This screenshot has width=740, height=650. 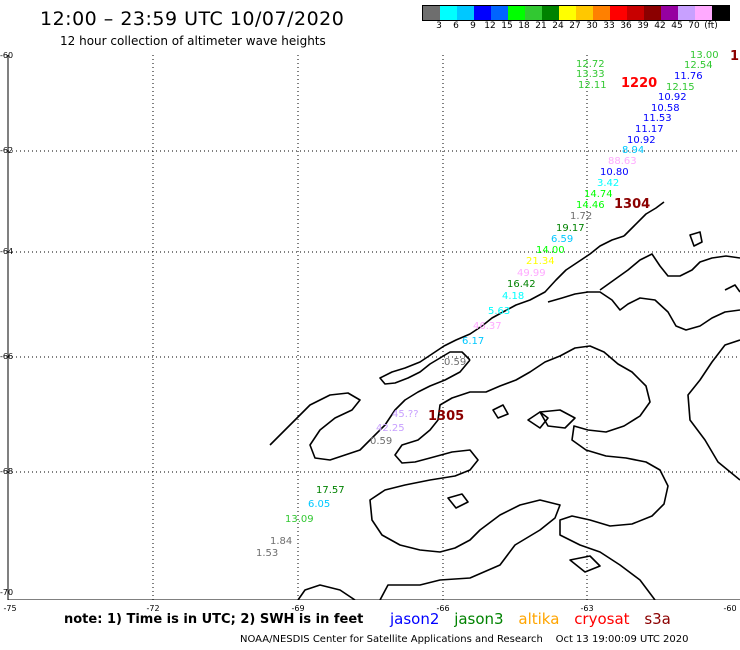 I want to click on colorbar-tick: 33, so click(x=609, y=26).